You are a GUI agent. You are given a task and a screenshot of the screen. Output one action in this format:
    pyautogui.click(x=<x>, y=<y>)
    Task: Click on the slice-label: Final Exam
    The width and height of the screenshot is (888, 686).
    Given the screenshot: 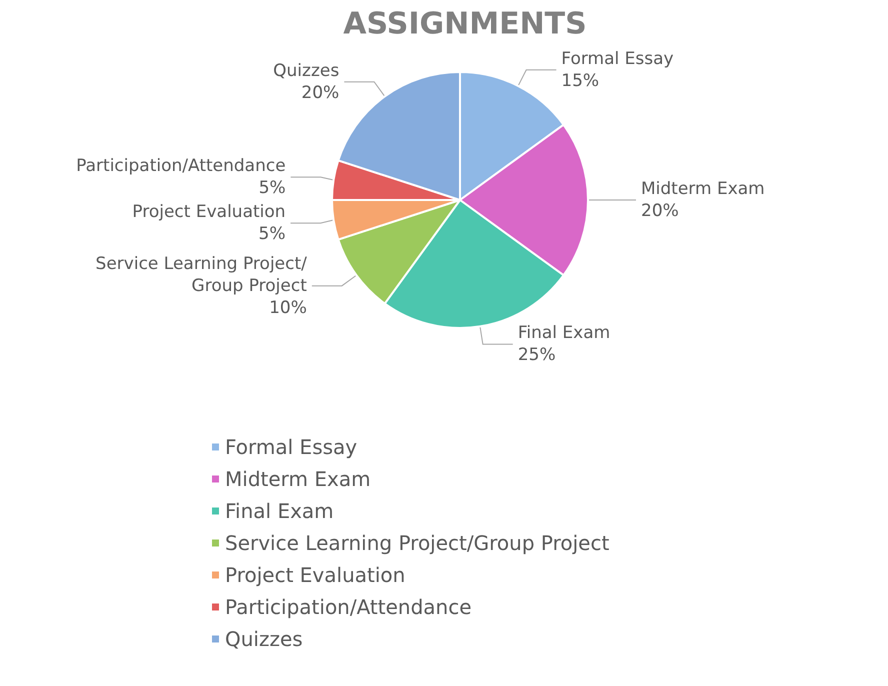 What is the action you would take?
    pyautogui.click(x=564, y=333)
    